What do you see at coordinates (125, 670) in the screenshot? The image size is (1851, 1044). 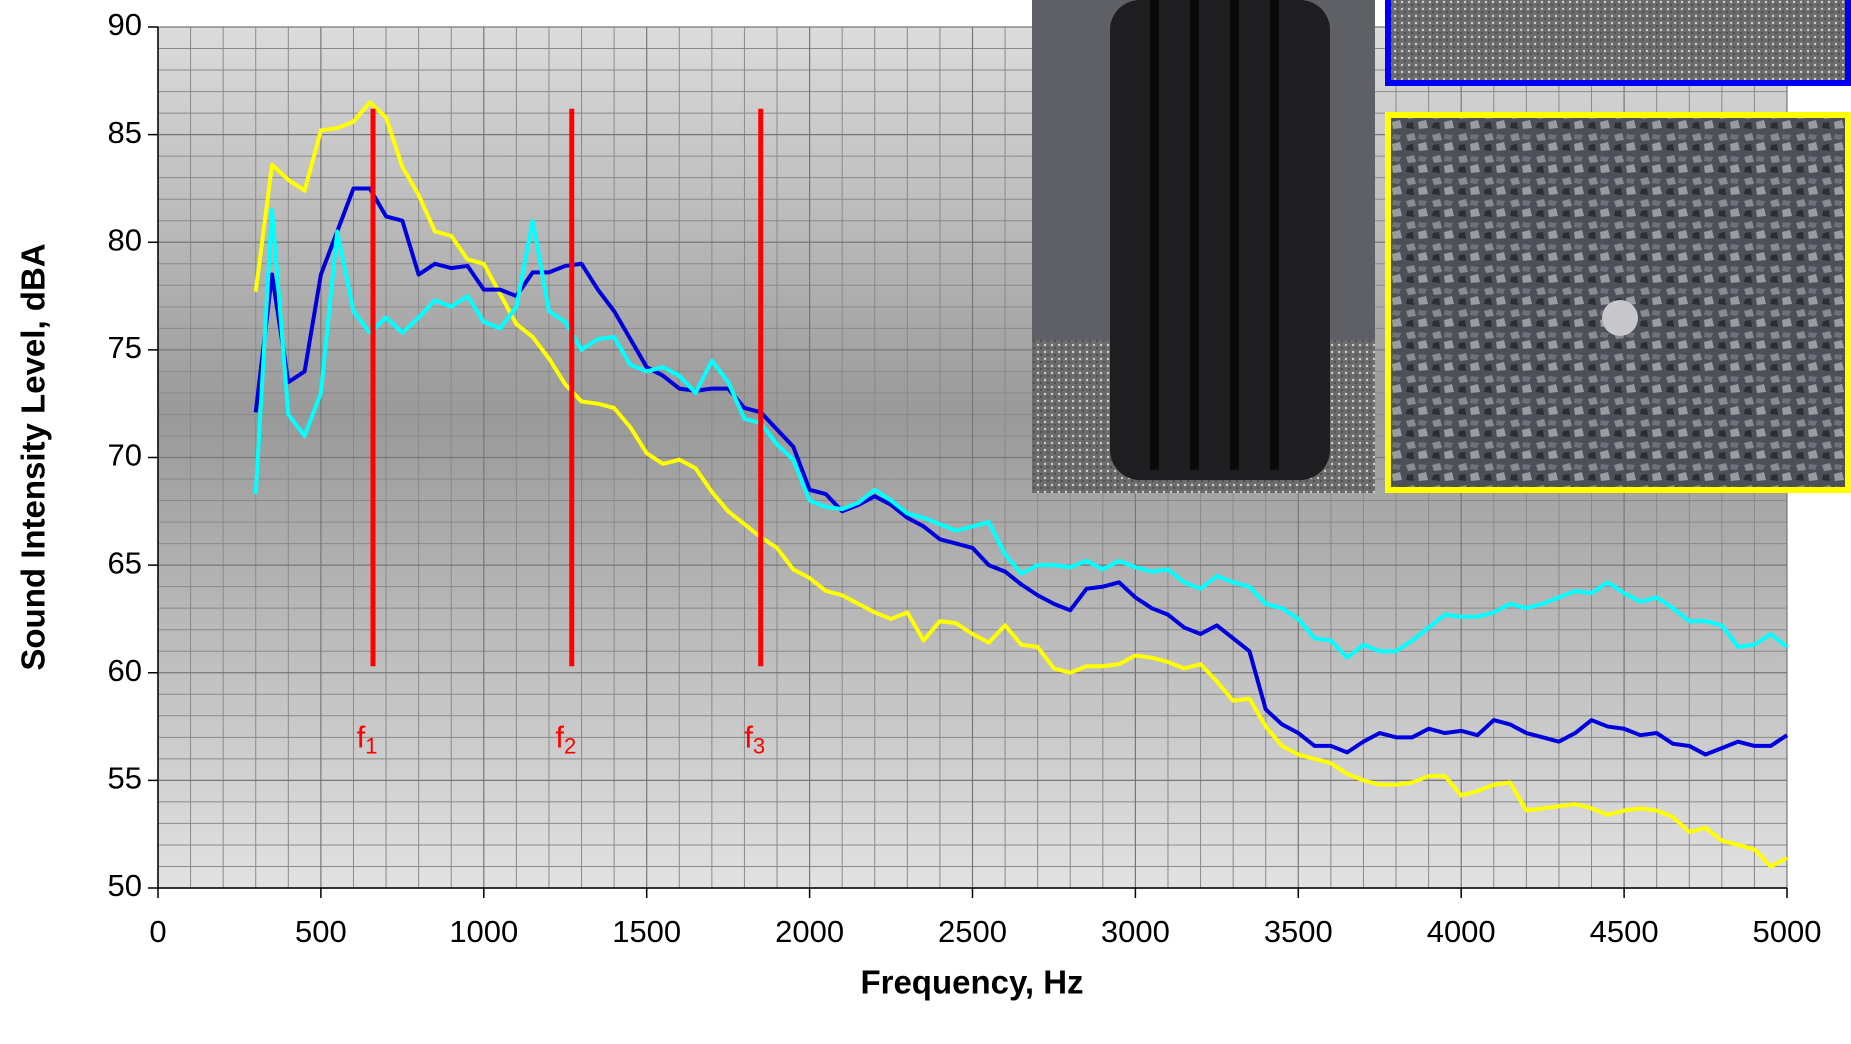 I see `y-tick-label: 60` at bounding box center [125, 670].